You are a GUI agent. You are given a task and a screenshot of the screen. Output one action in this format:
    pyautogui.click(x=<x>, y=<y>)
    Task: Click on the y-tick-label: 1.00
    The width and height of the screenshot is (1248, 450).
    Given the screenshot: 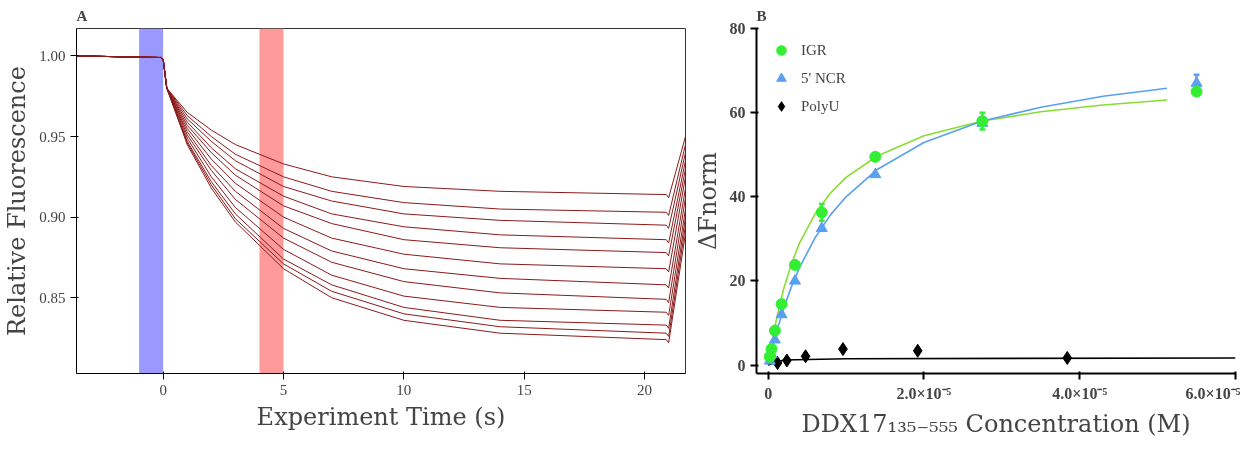 What is the action you would take?
    pyautogui.click(x=52, y=55)
    